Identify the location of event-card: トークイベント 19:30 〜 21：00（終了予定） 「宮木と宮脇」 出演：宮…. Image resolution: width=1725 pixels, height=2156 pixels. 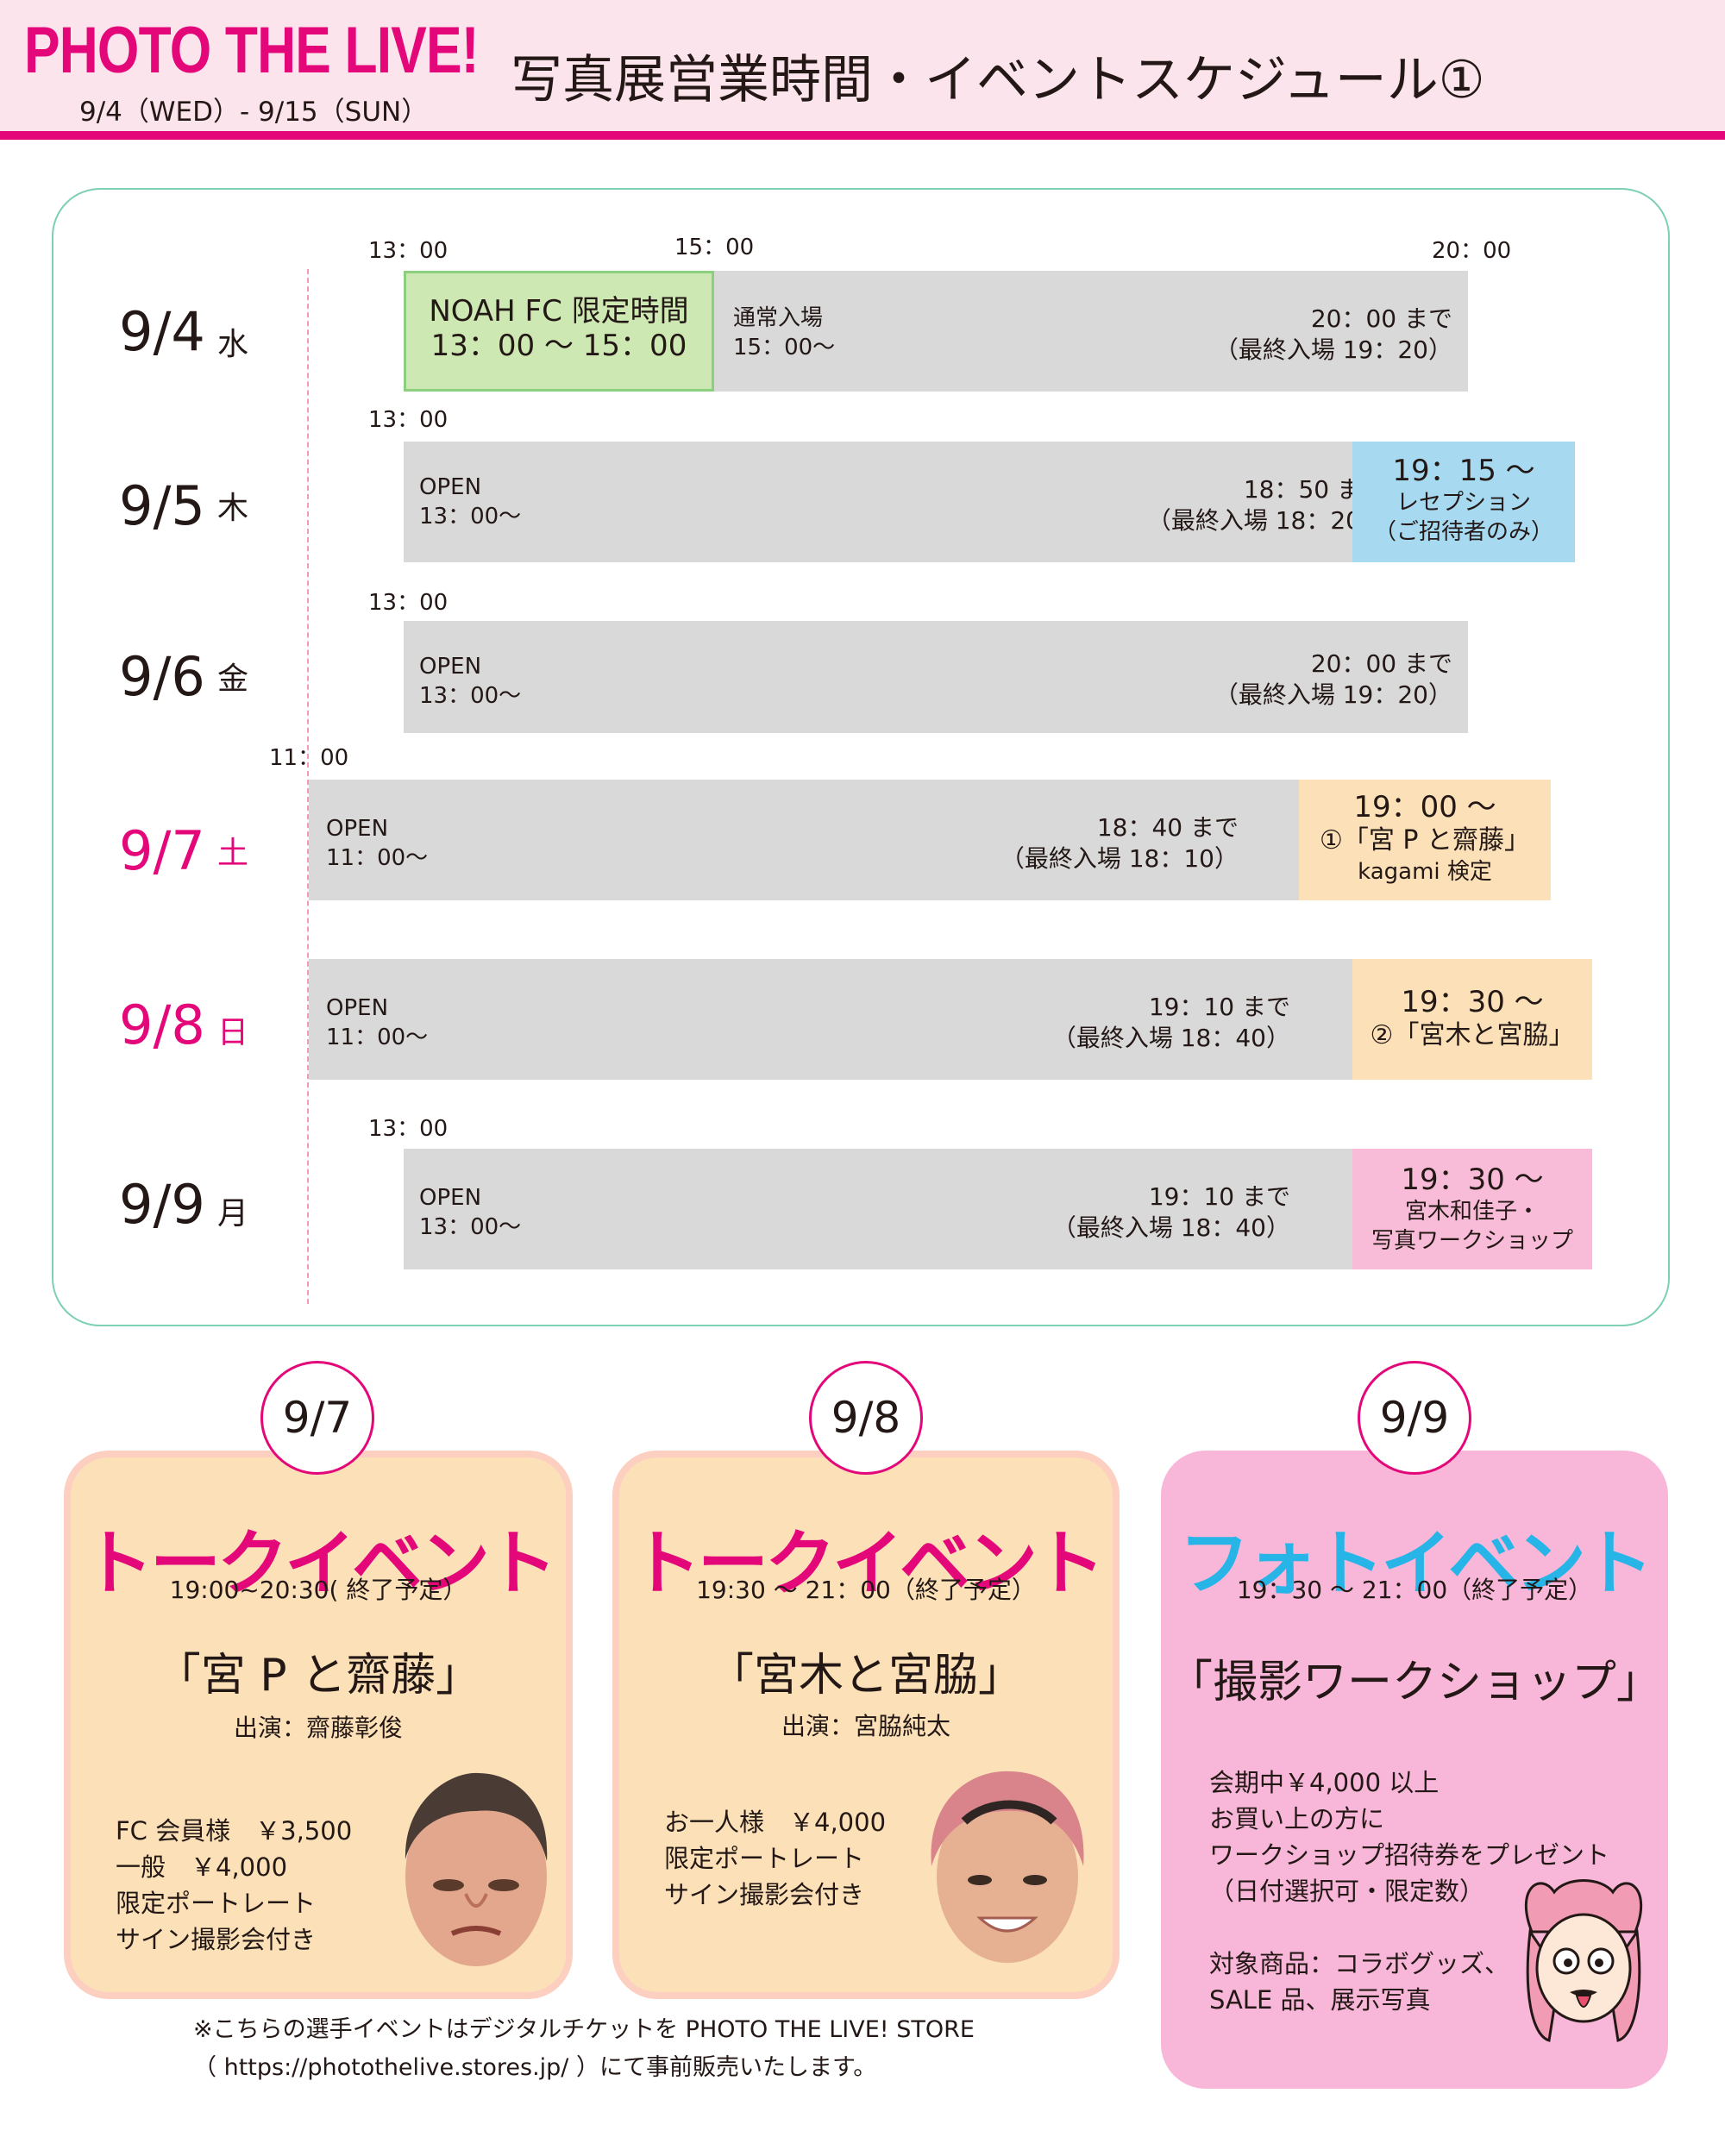
(866, 1725).